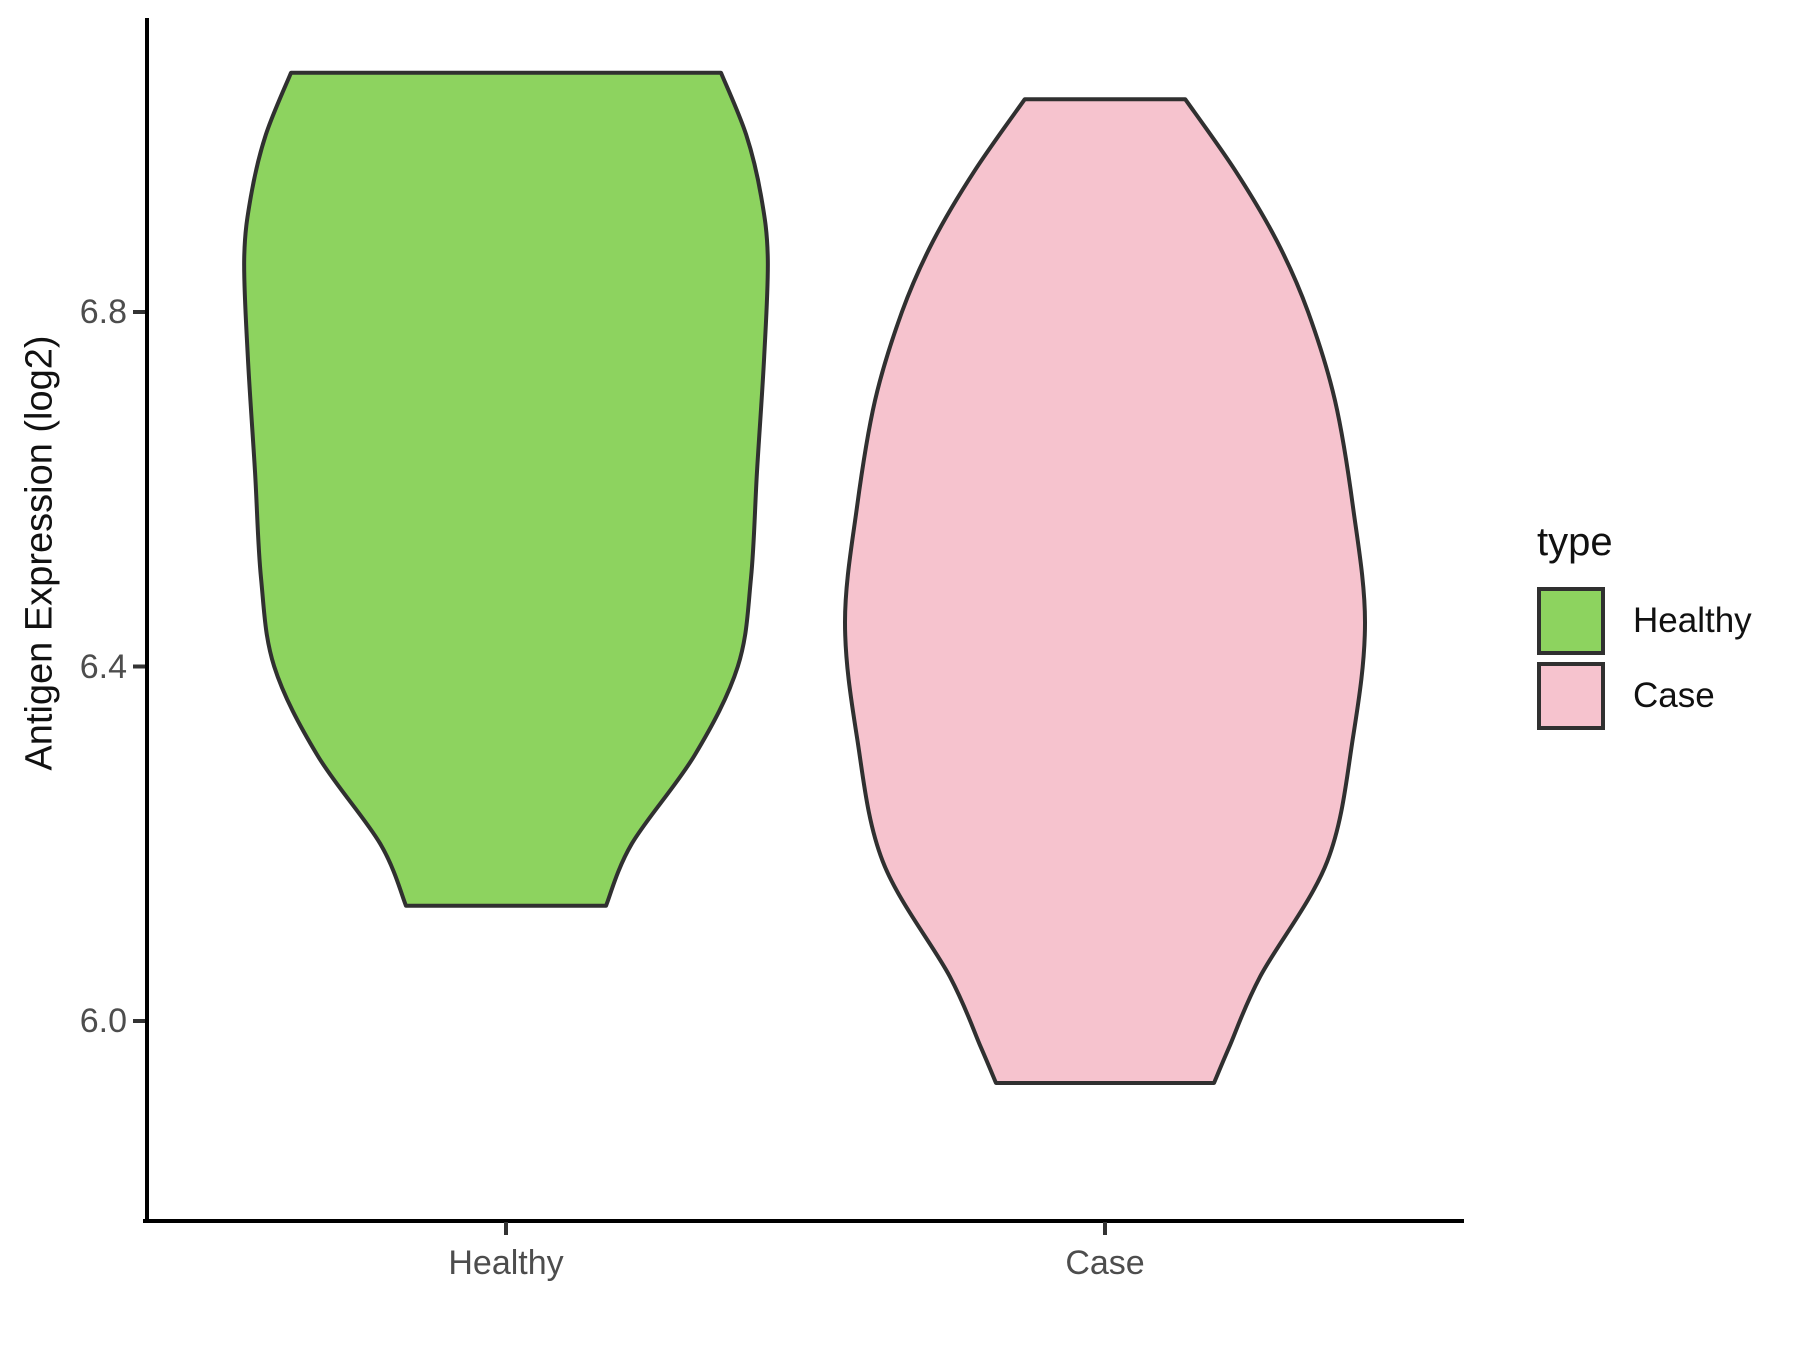 The height and width of the screenshot is (1350, 1800). Describe the element at coordinates (1571, 621) in the screenshot. I see `legend-swatch-healthy` at that location.